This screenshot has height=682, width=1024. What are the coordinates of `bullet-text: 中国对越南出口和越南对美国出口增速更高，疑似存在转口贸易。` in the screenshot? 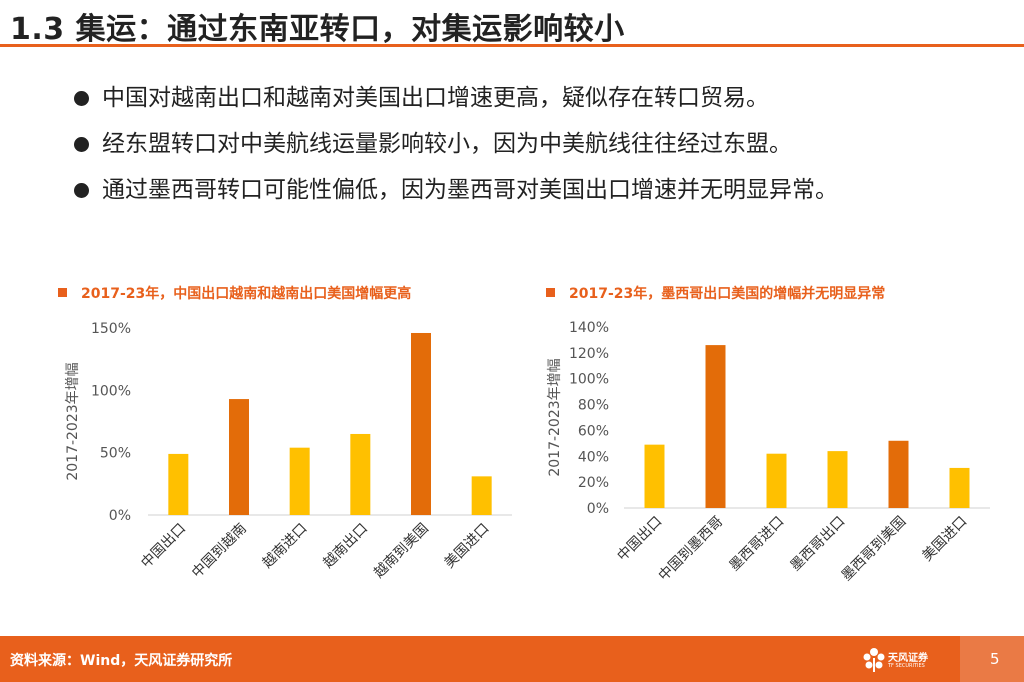 It's located at (435, 98).